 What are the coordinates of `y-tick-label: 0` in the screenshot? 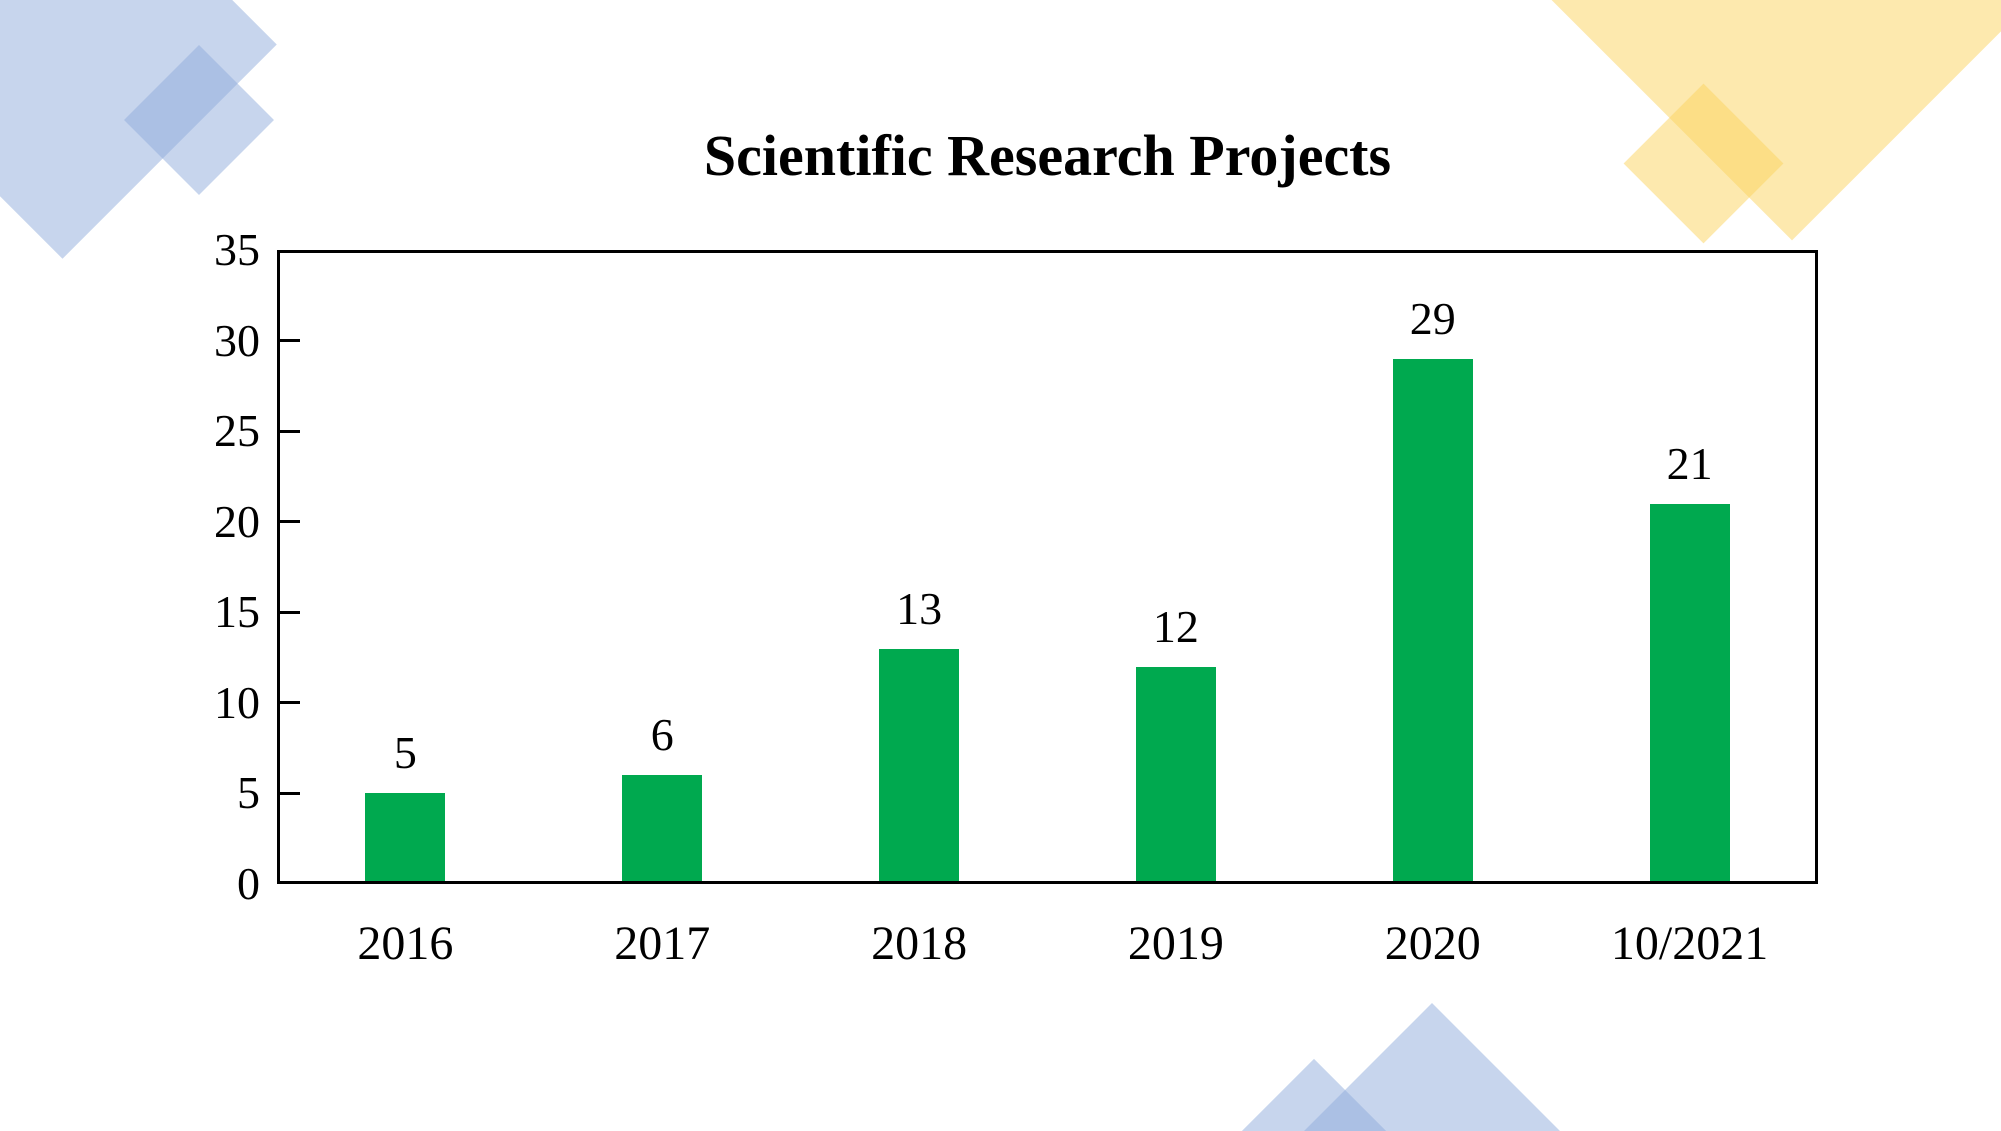 It's located at (248, 883).